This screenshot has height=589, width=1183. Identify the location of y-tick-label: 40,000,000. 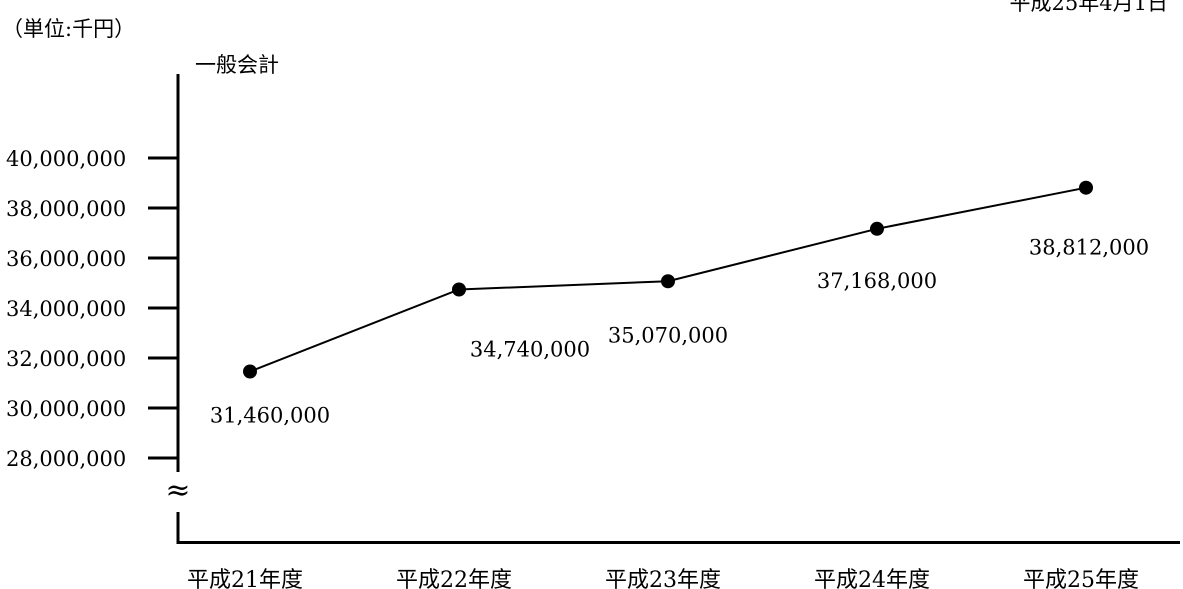
(66, 159).